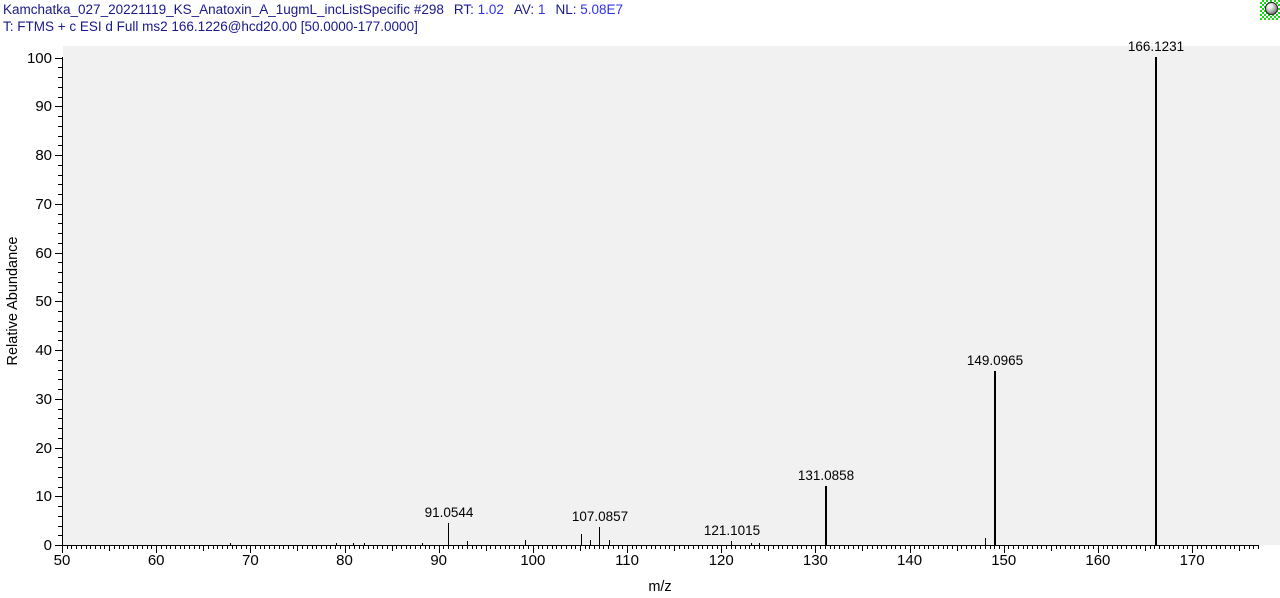  I want to click on y-tick-label: 0, so click(47, 545).